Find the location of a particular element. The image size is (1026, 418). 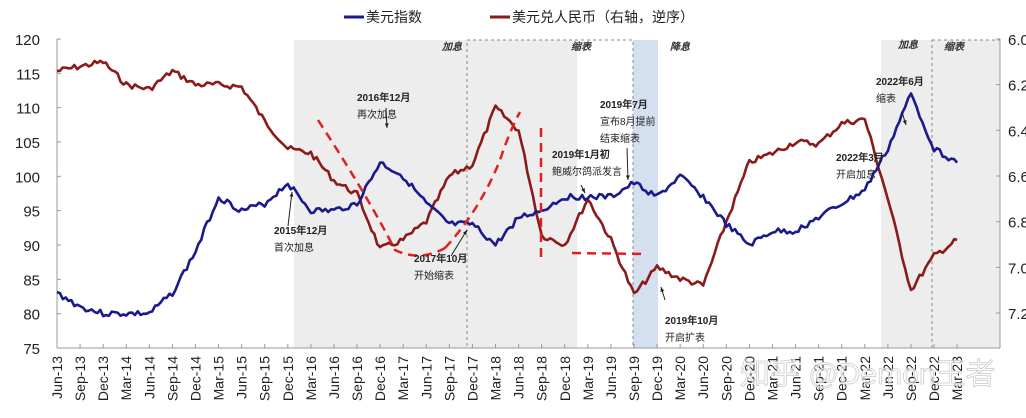

x-axis-tick: Mar-15 is located at coordinates (219, 378).